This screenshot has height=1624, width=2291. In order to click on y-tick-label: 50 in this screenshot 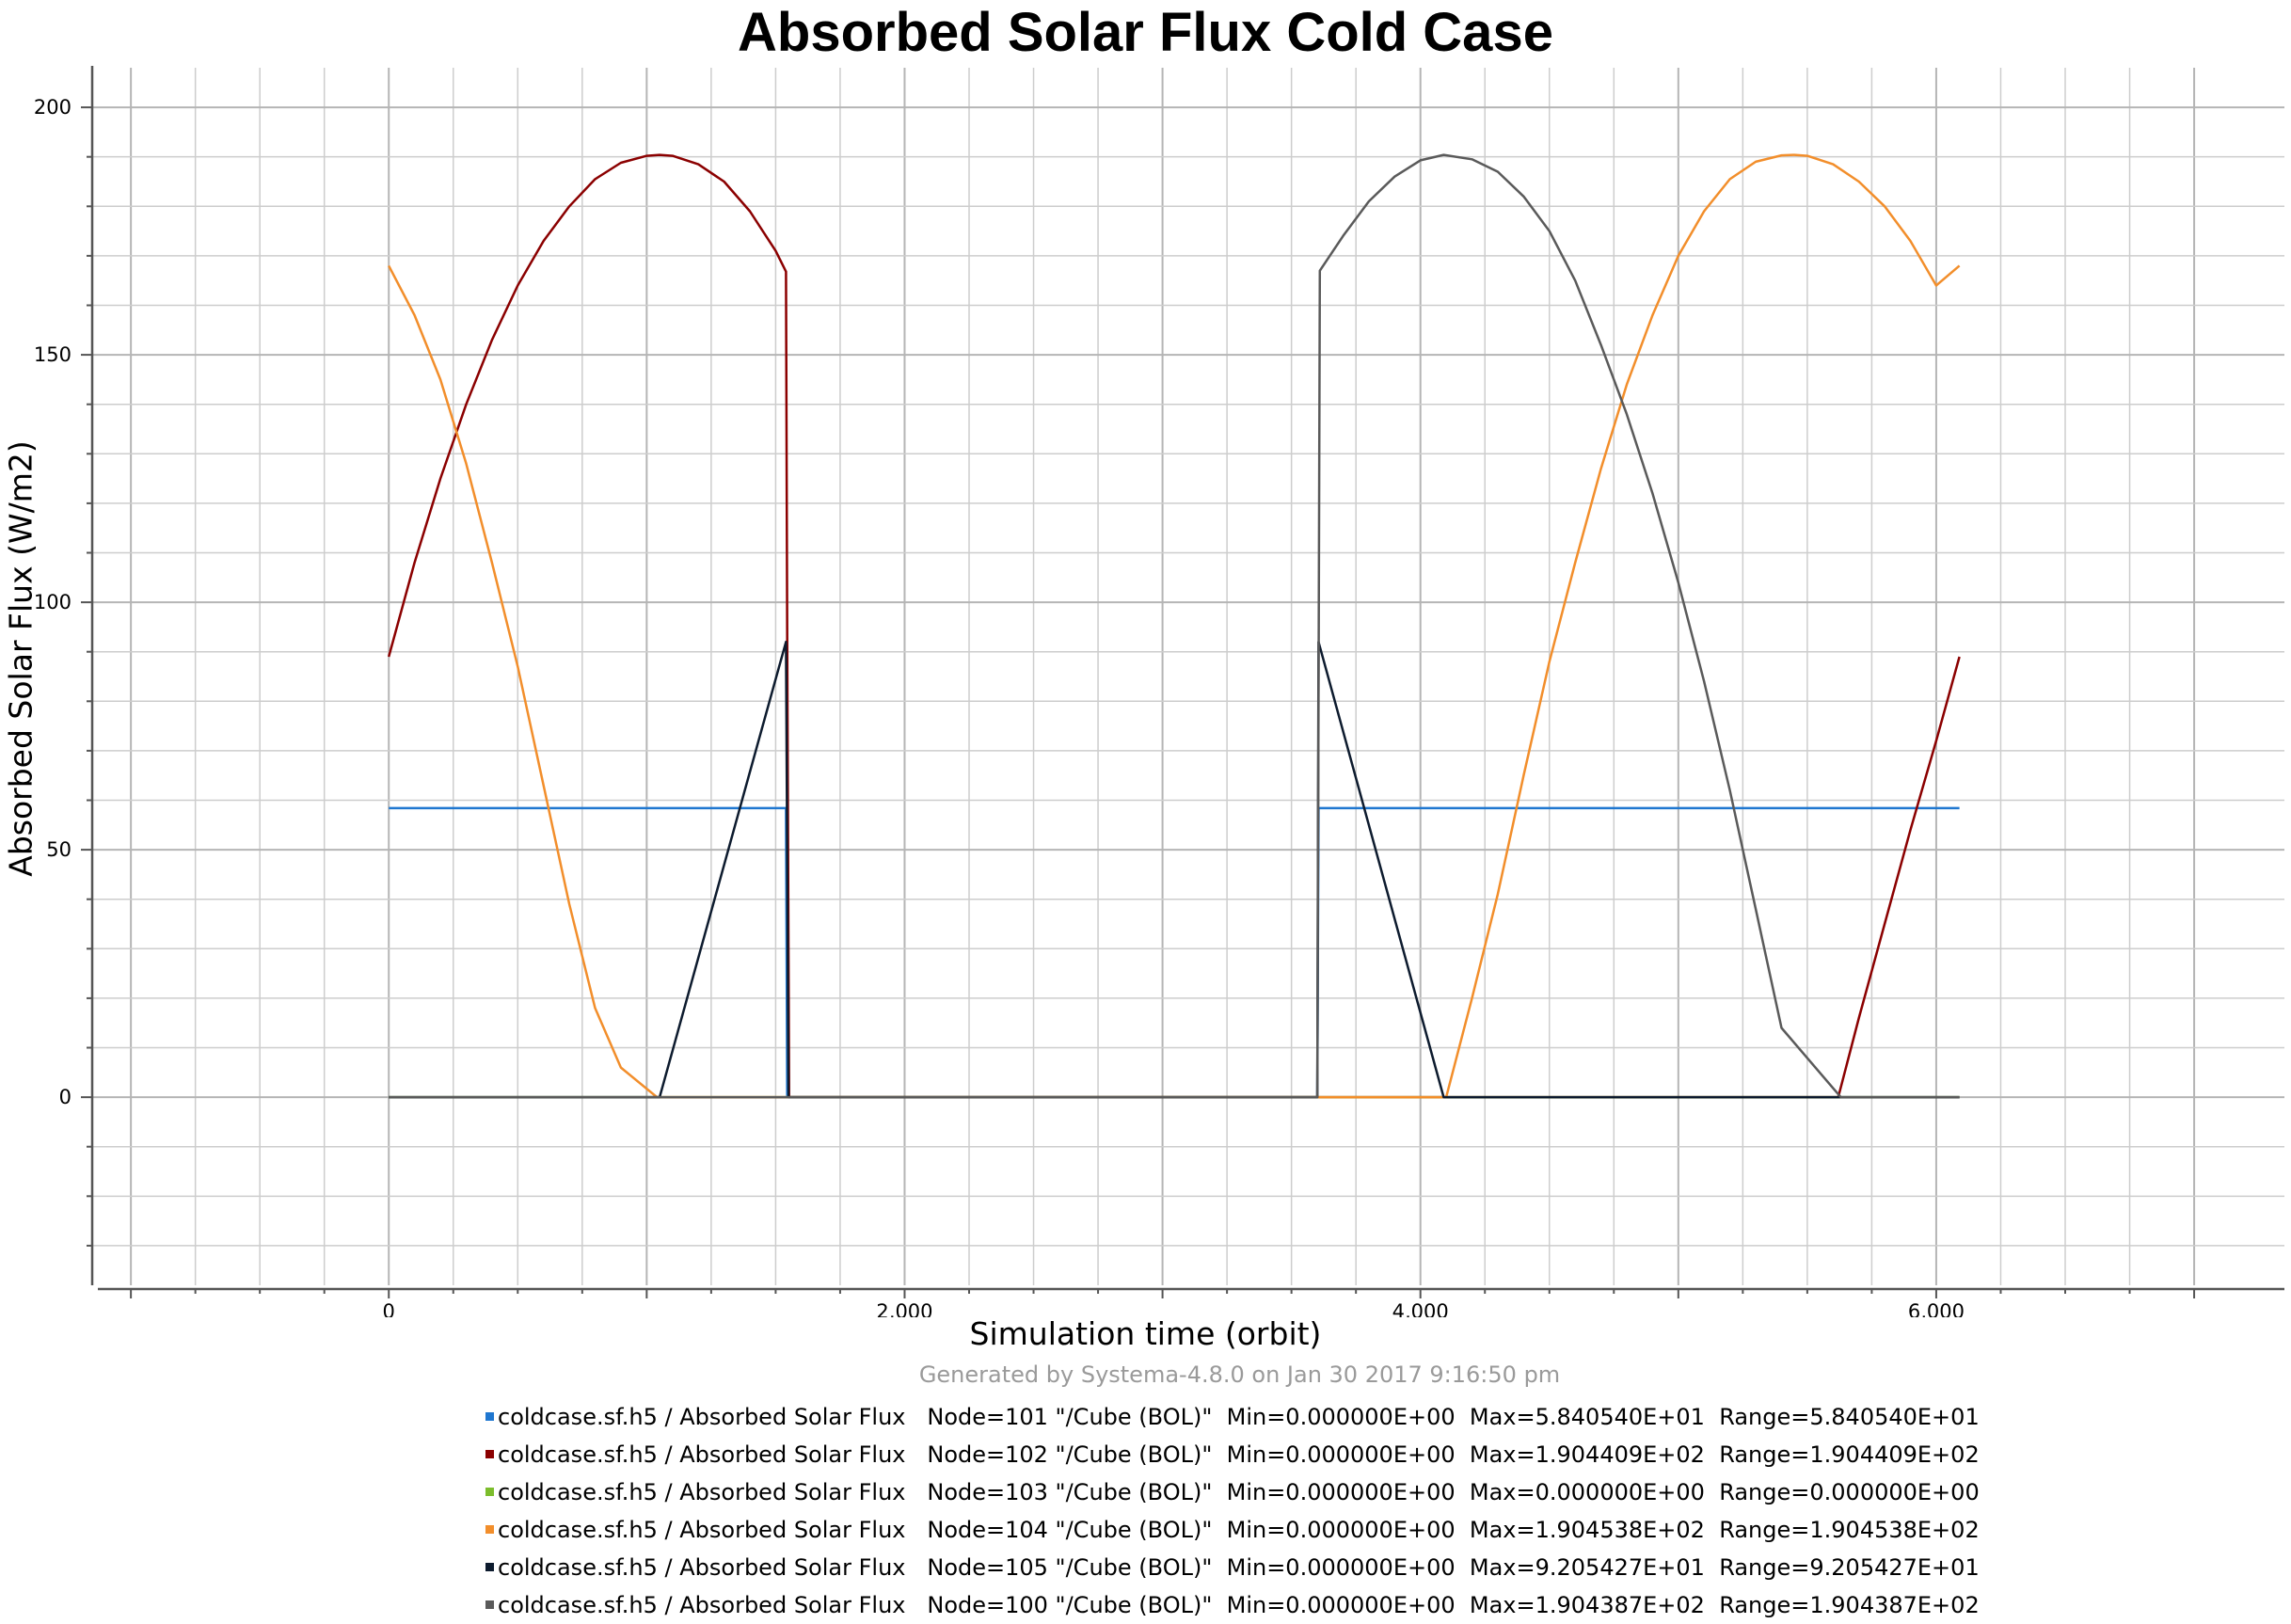, I will do `click(59, 850)`.